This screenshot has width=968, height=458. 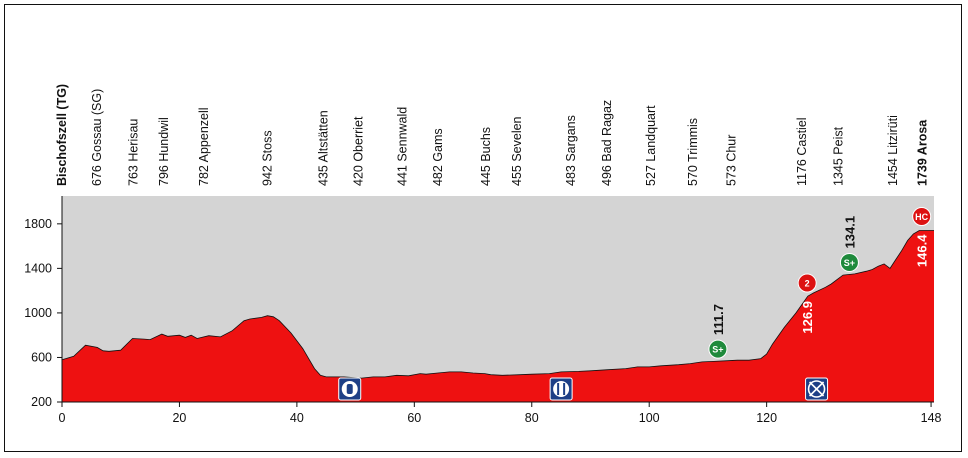 I want to click on x-tick-label: 120, so click(x=766, y=418).